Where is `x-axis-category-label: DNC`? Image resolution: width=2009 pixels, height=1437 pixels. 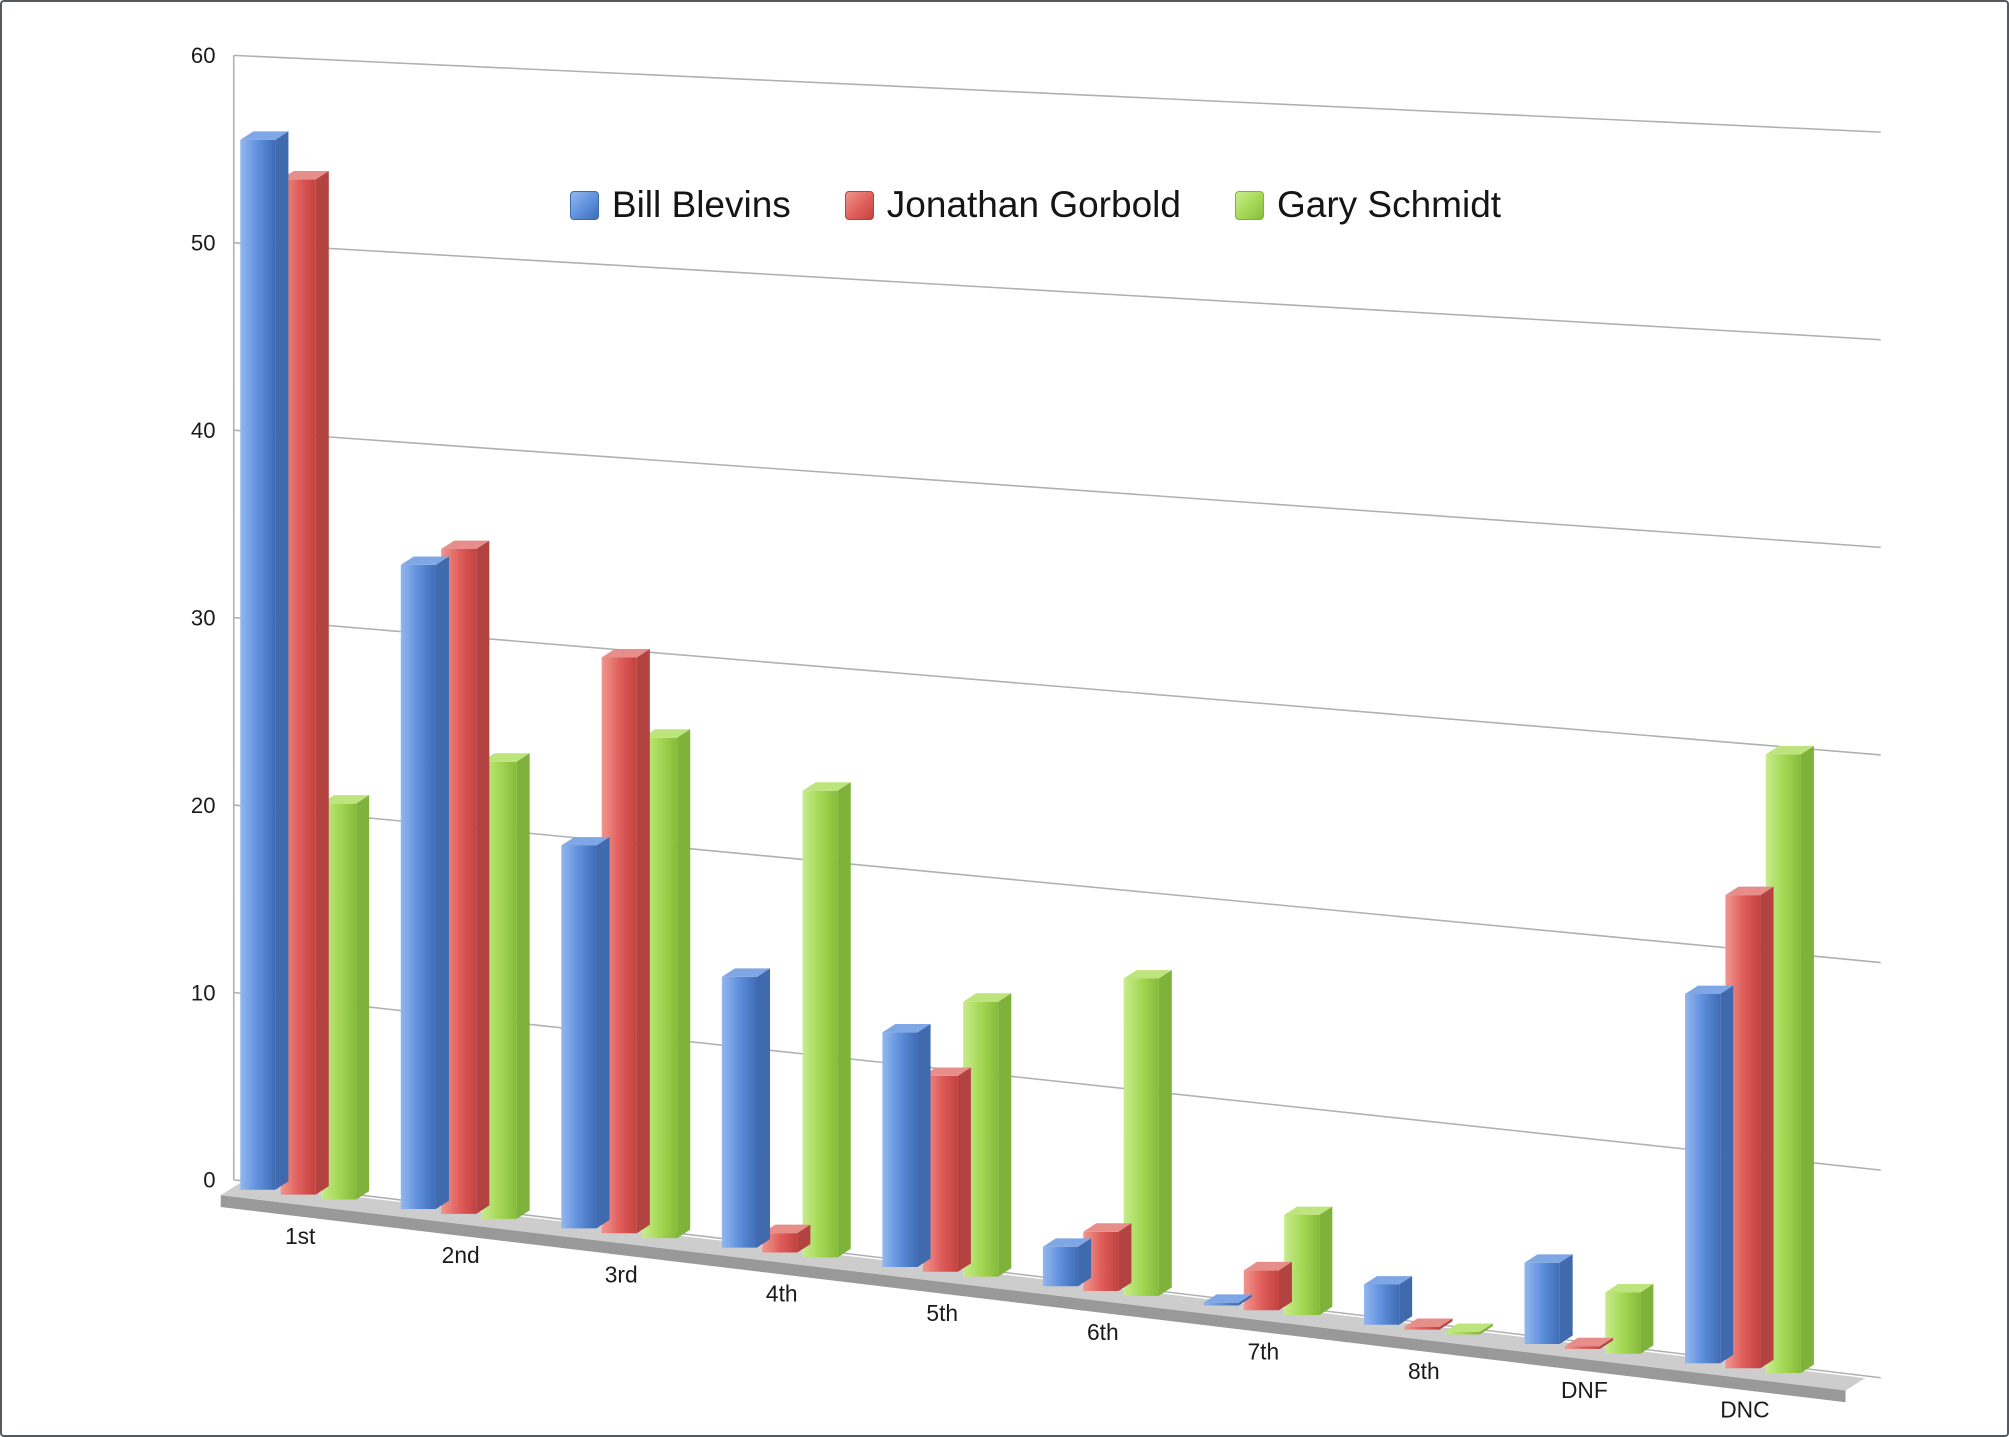 x-axis-category-label: DNC is located at coordinates (1744, 1409).